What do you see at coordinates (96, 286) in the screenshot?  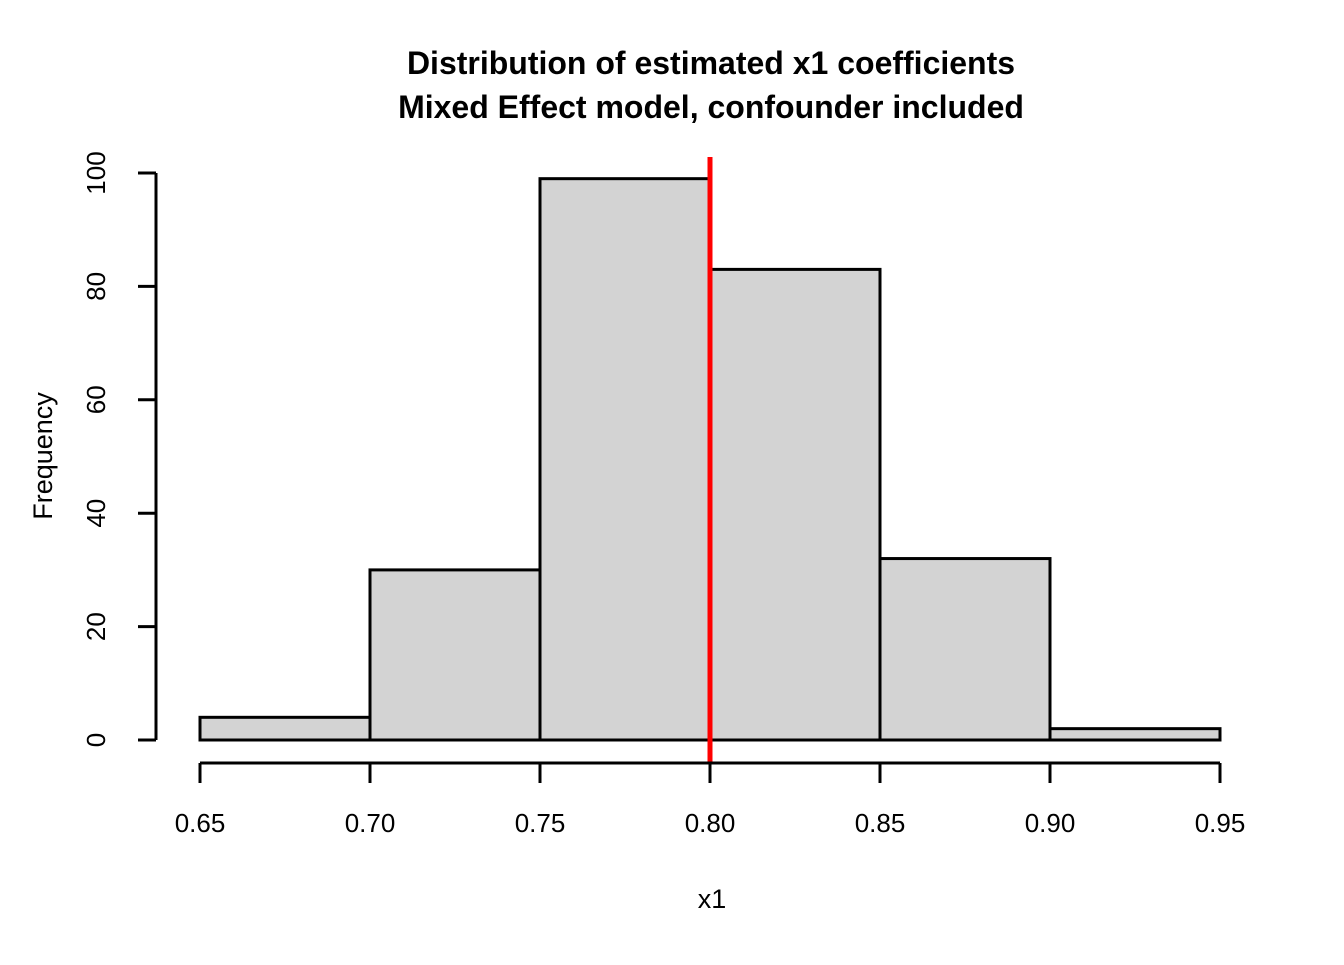 I see `y-tick-label: 80` at bounding box center [96, 286].